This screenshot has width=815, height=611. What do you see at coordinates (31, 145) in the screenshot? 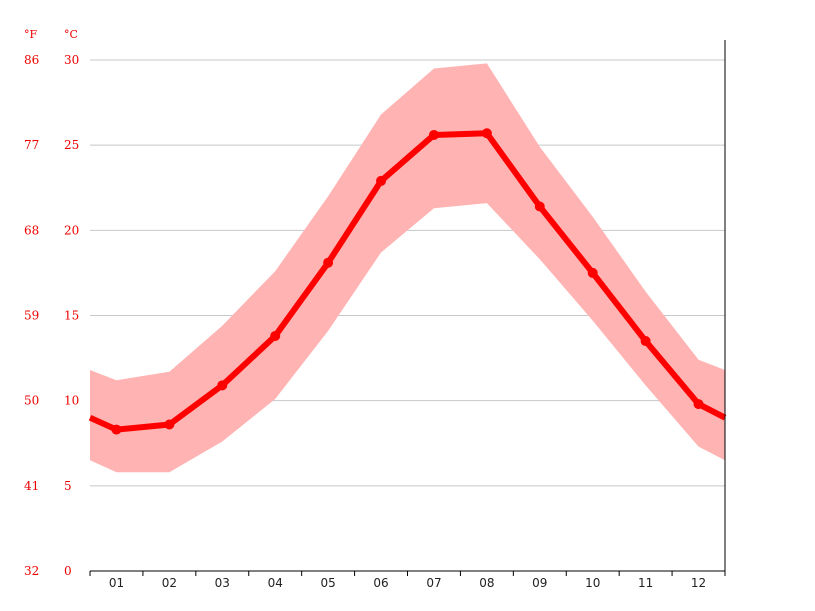
I see `fahrenheit-tick-label: 77` at bounding box center [31, 145].